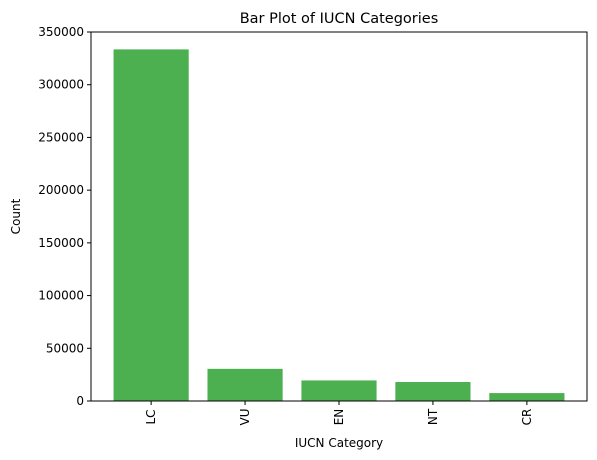 Image resolution: width=597 pixels, height=460 pixels. I want to click on y-tick-label-50000: 50000, so click(65, 348).